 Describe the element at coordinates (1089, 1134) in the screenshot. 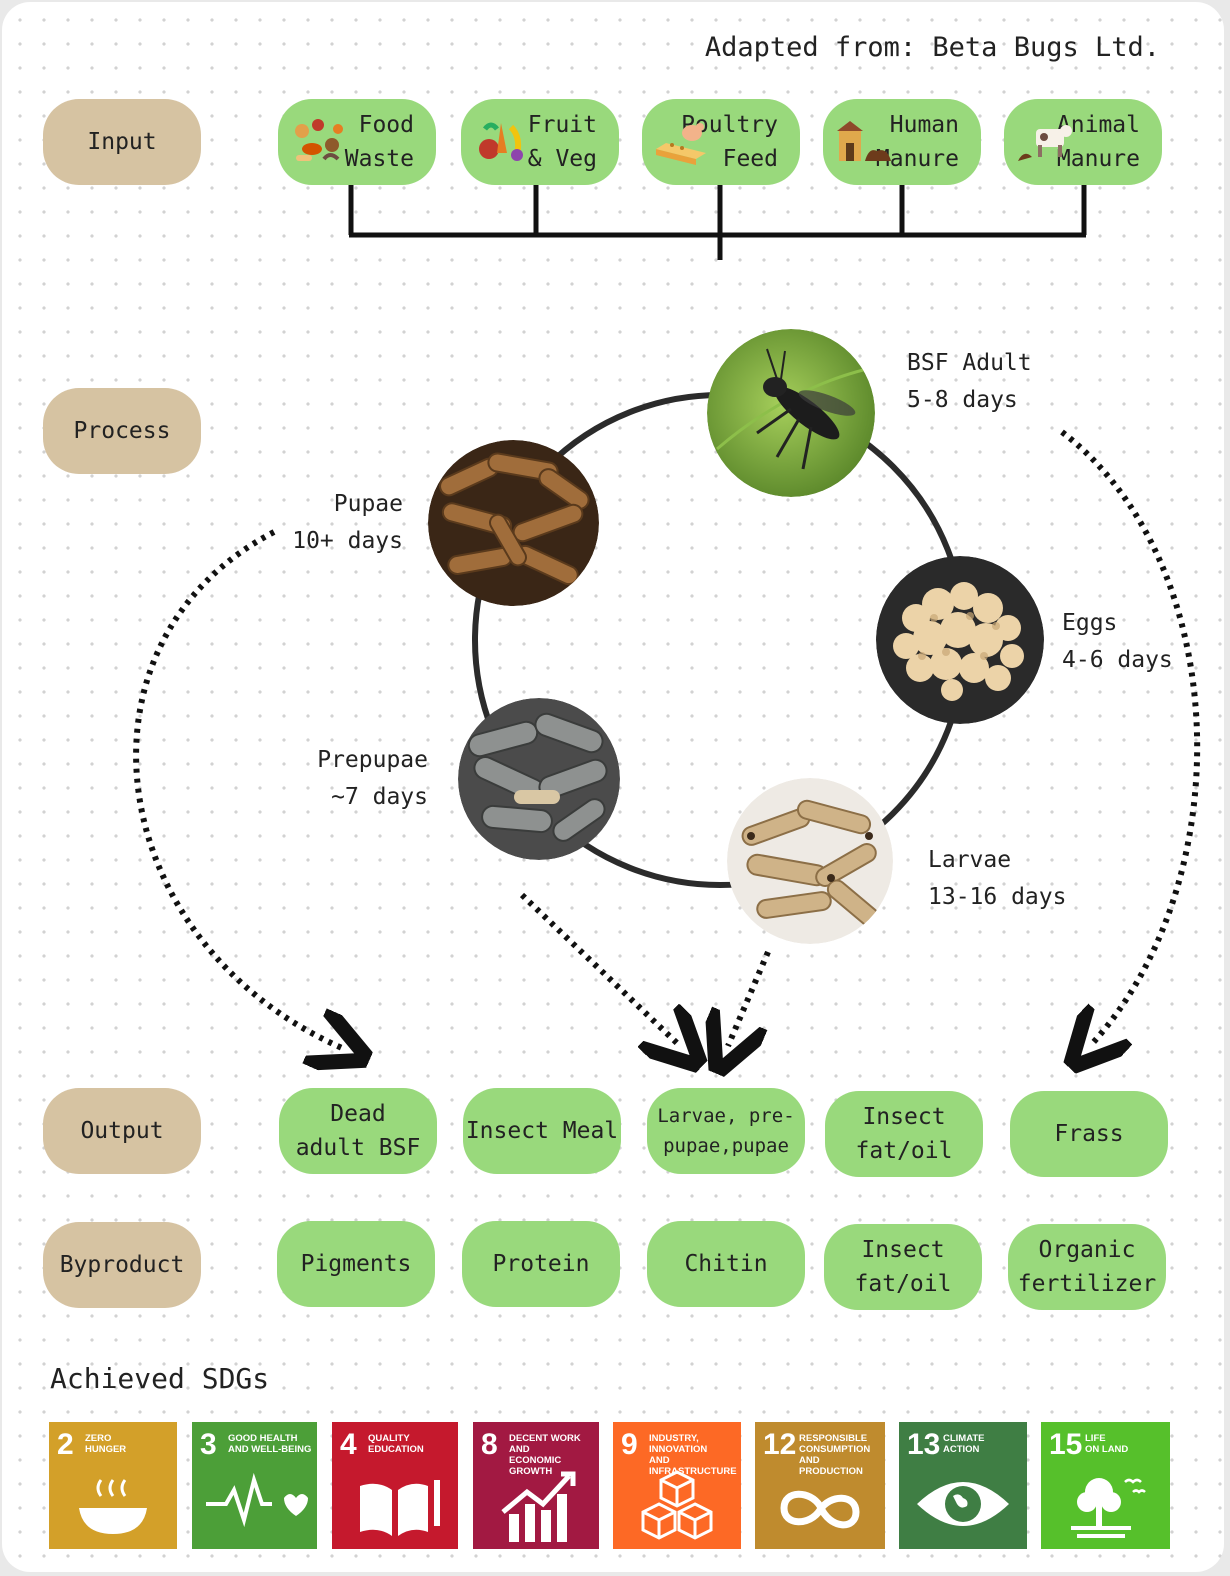

I see `output-frass: Frass` at that location.